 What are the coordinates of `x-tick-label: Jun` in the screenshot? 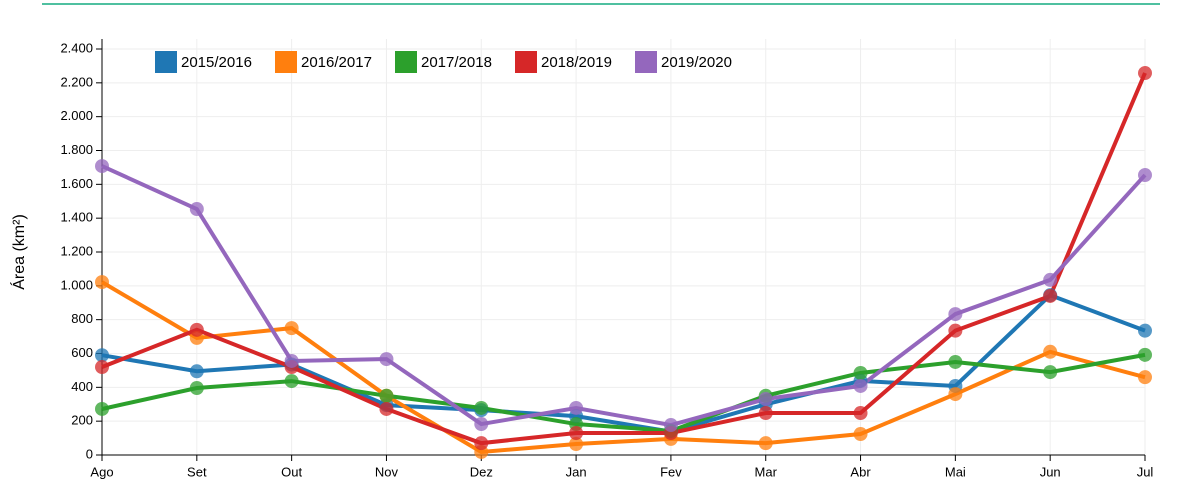 It's located at (1050, 471).